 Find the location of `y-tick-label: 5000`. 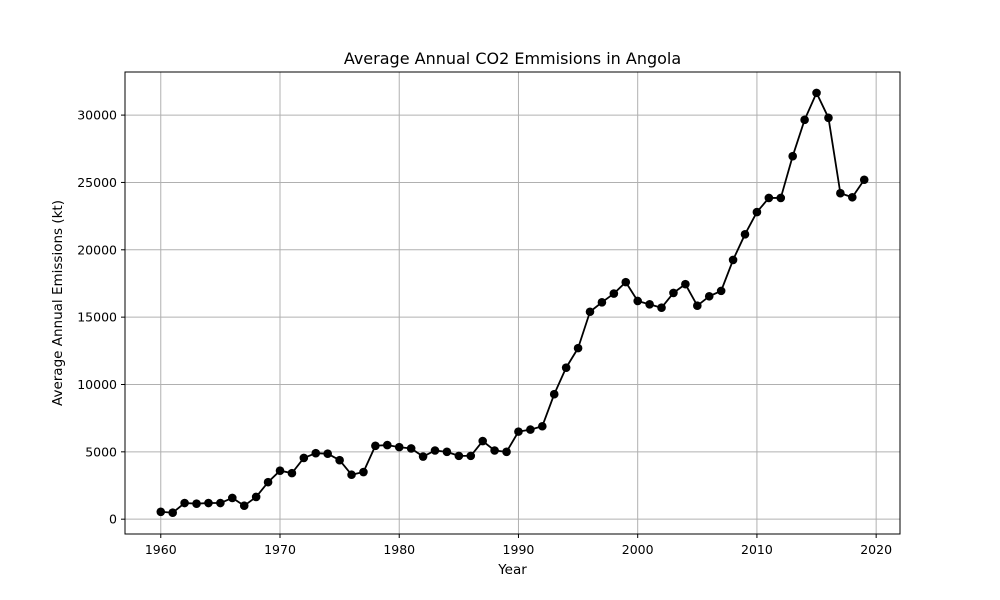

y-tick-label: 5000 is located at coordinates (101, 451).